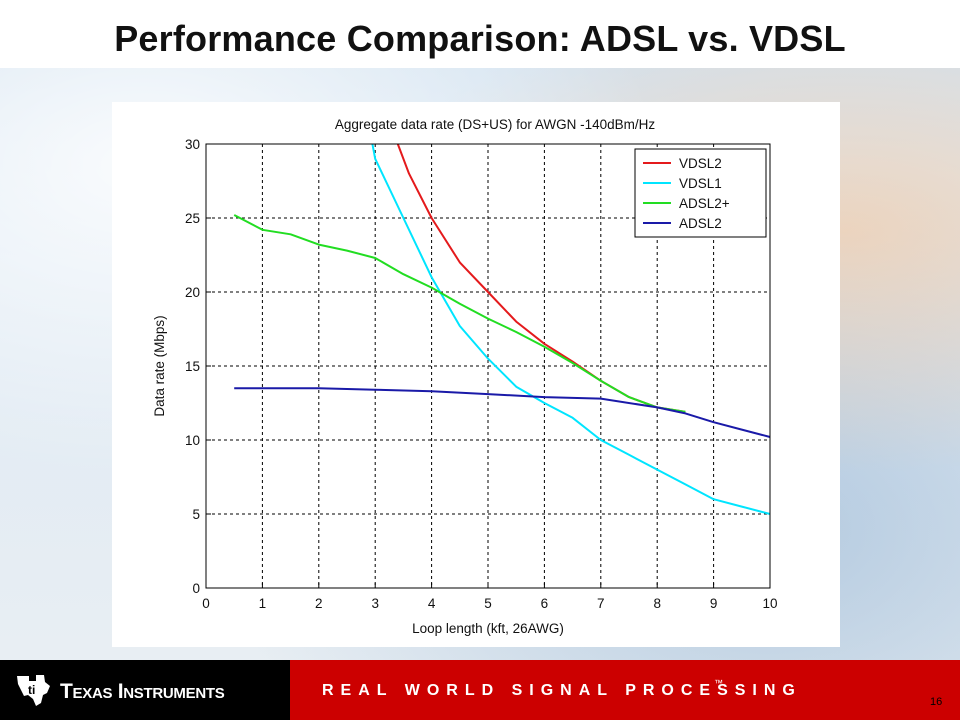  I want to click on legend-label: VDSL1, so click(700, 183).